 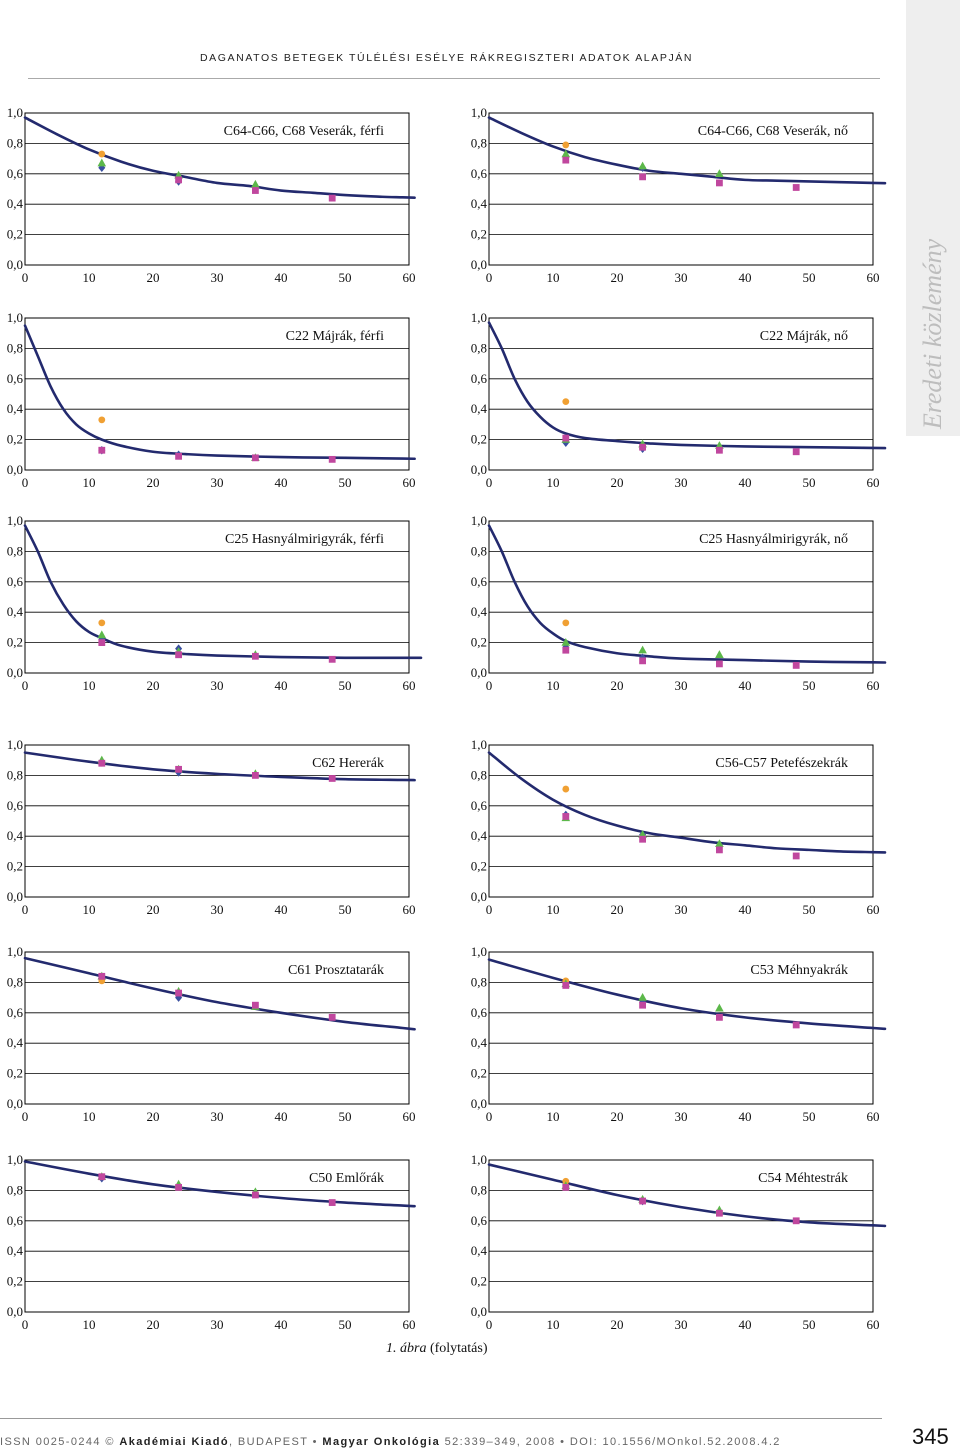 What do you see at coordinates (336, 970) in the screenshot?
I see `chart-title: C61 Prosztatarák` at bounding box center [336, 970].